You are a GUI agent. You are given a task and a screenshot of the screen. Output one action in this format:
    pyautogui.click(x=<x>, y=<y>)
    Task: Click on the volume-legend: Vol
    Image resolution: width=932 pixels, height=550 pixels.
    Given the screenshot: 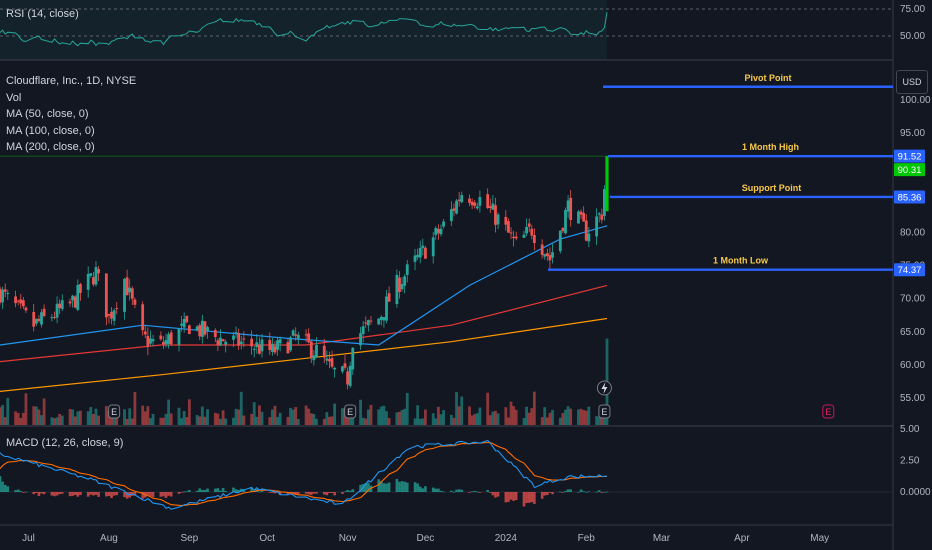 What is the action you would take?
    pyautogui.click(x=14, y=97)
    